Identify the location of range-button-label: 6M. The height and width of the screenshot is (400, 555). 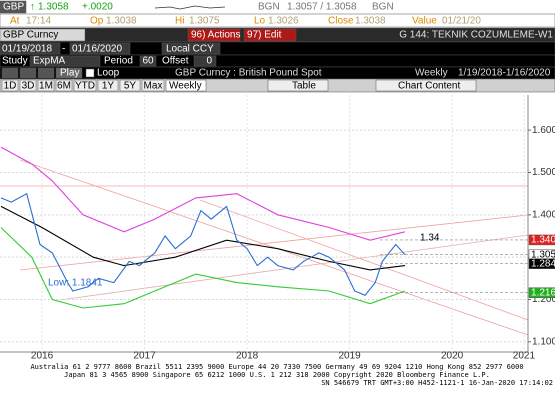
(64, 86).